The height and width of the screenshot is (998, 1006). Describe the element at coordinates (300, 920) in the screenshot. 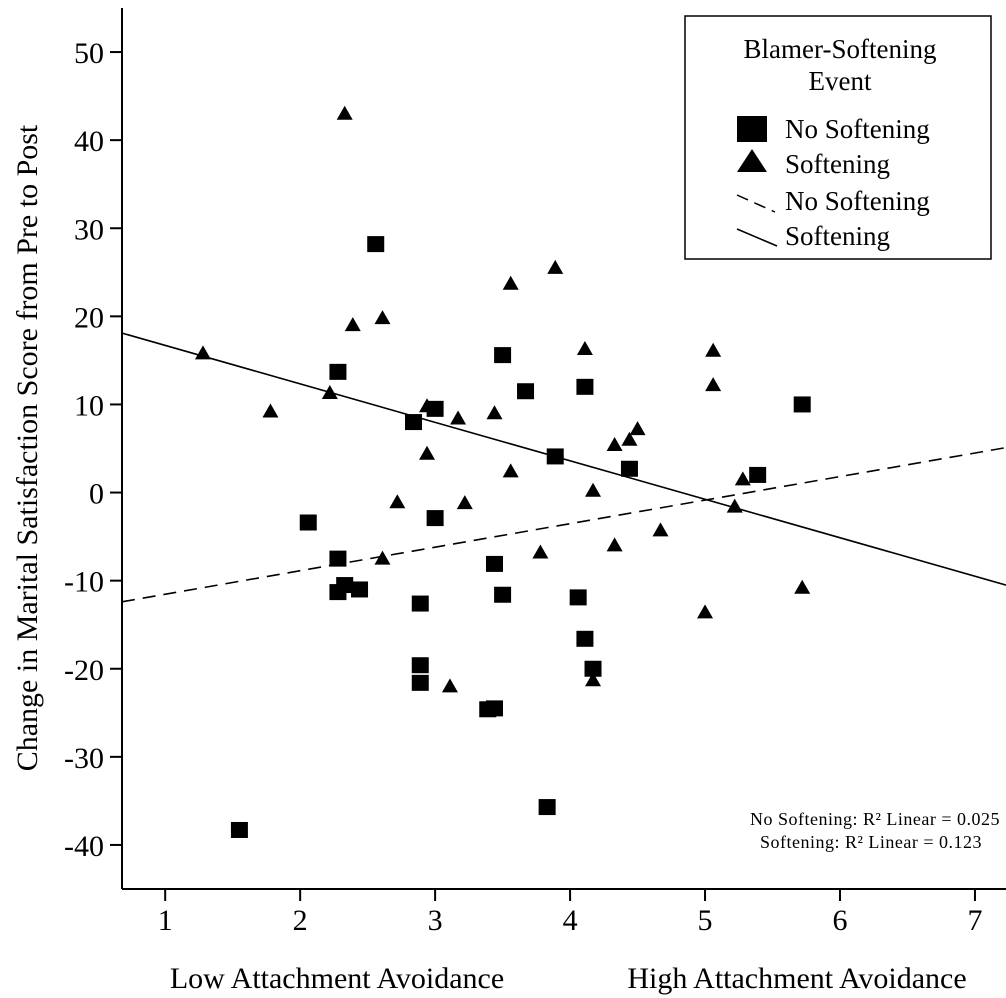

I see `x-tick-label: 2` at that location.